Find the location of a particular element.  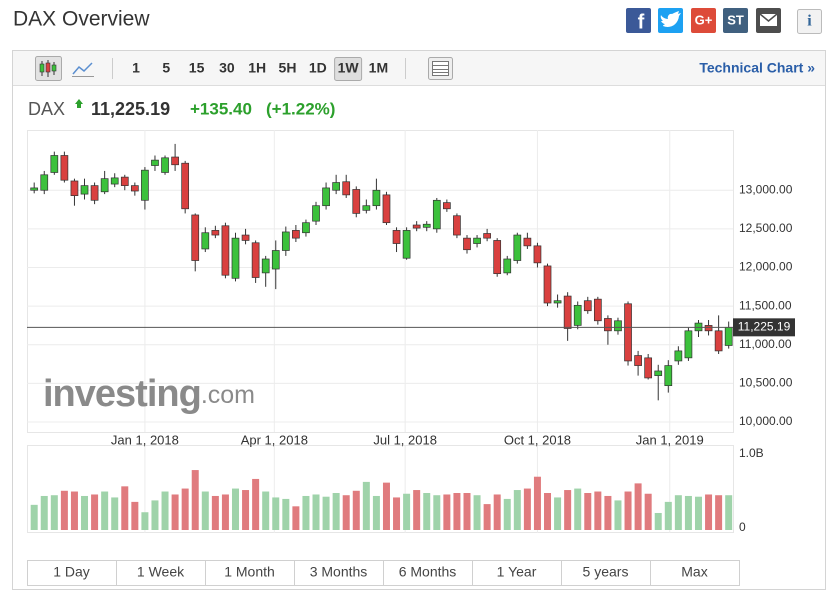

table-view-button is located at coordinates (440, 68).